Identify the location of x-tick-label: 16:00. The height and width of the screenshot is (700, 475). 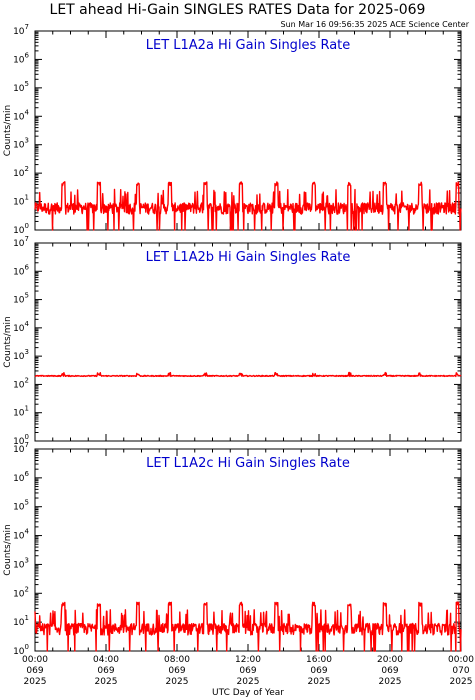
(319, 660).